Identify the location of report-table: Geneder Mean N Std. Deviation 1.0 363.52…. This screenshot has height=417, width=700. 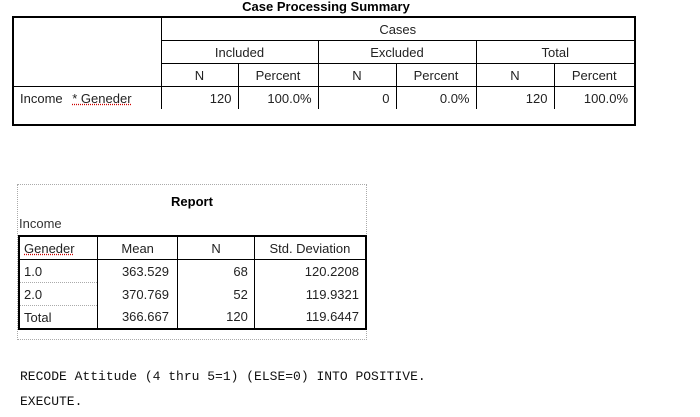
(192, 282).